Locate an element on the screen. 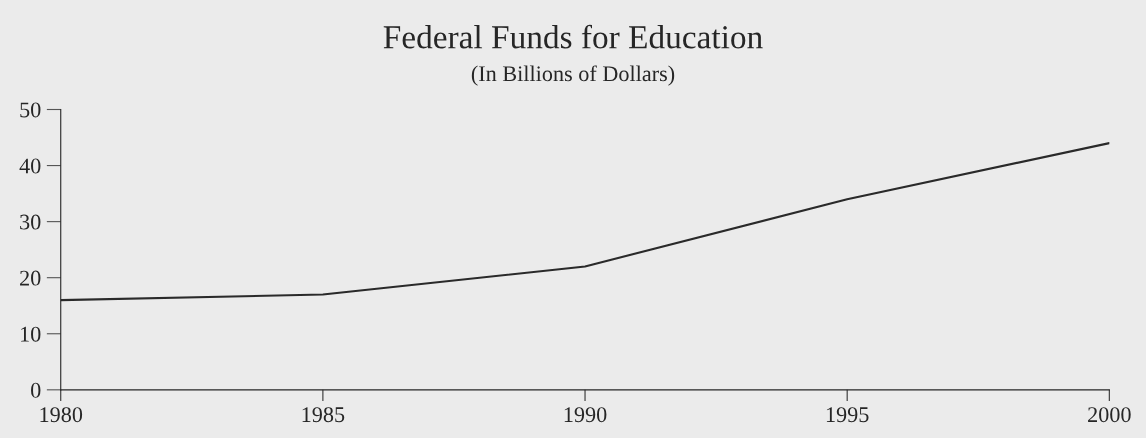  y-tick-label: 0 is located at coordinates (36, 390).